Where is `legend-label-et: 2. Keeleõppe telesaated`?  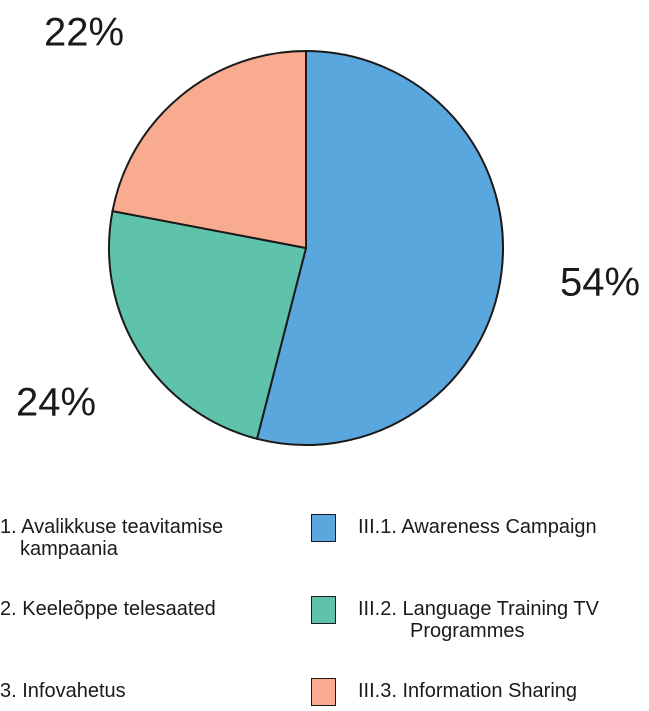 legend-label-et: 2. Keeleõppe telesaated is located at coordinates (108, 609).